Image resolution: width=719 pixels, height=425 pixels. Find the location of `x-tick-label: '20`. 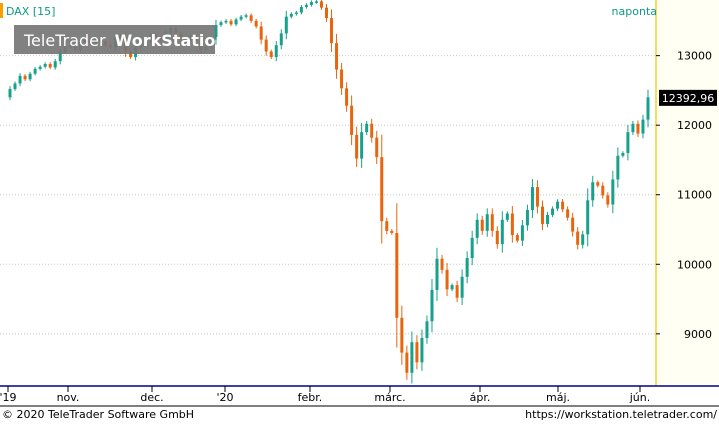

x-tick-label: '20 is located at coordinates (224, 397).